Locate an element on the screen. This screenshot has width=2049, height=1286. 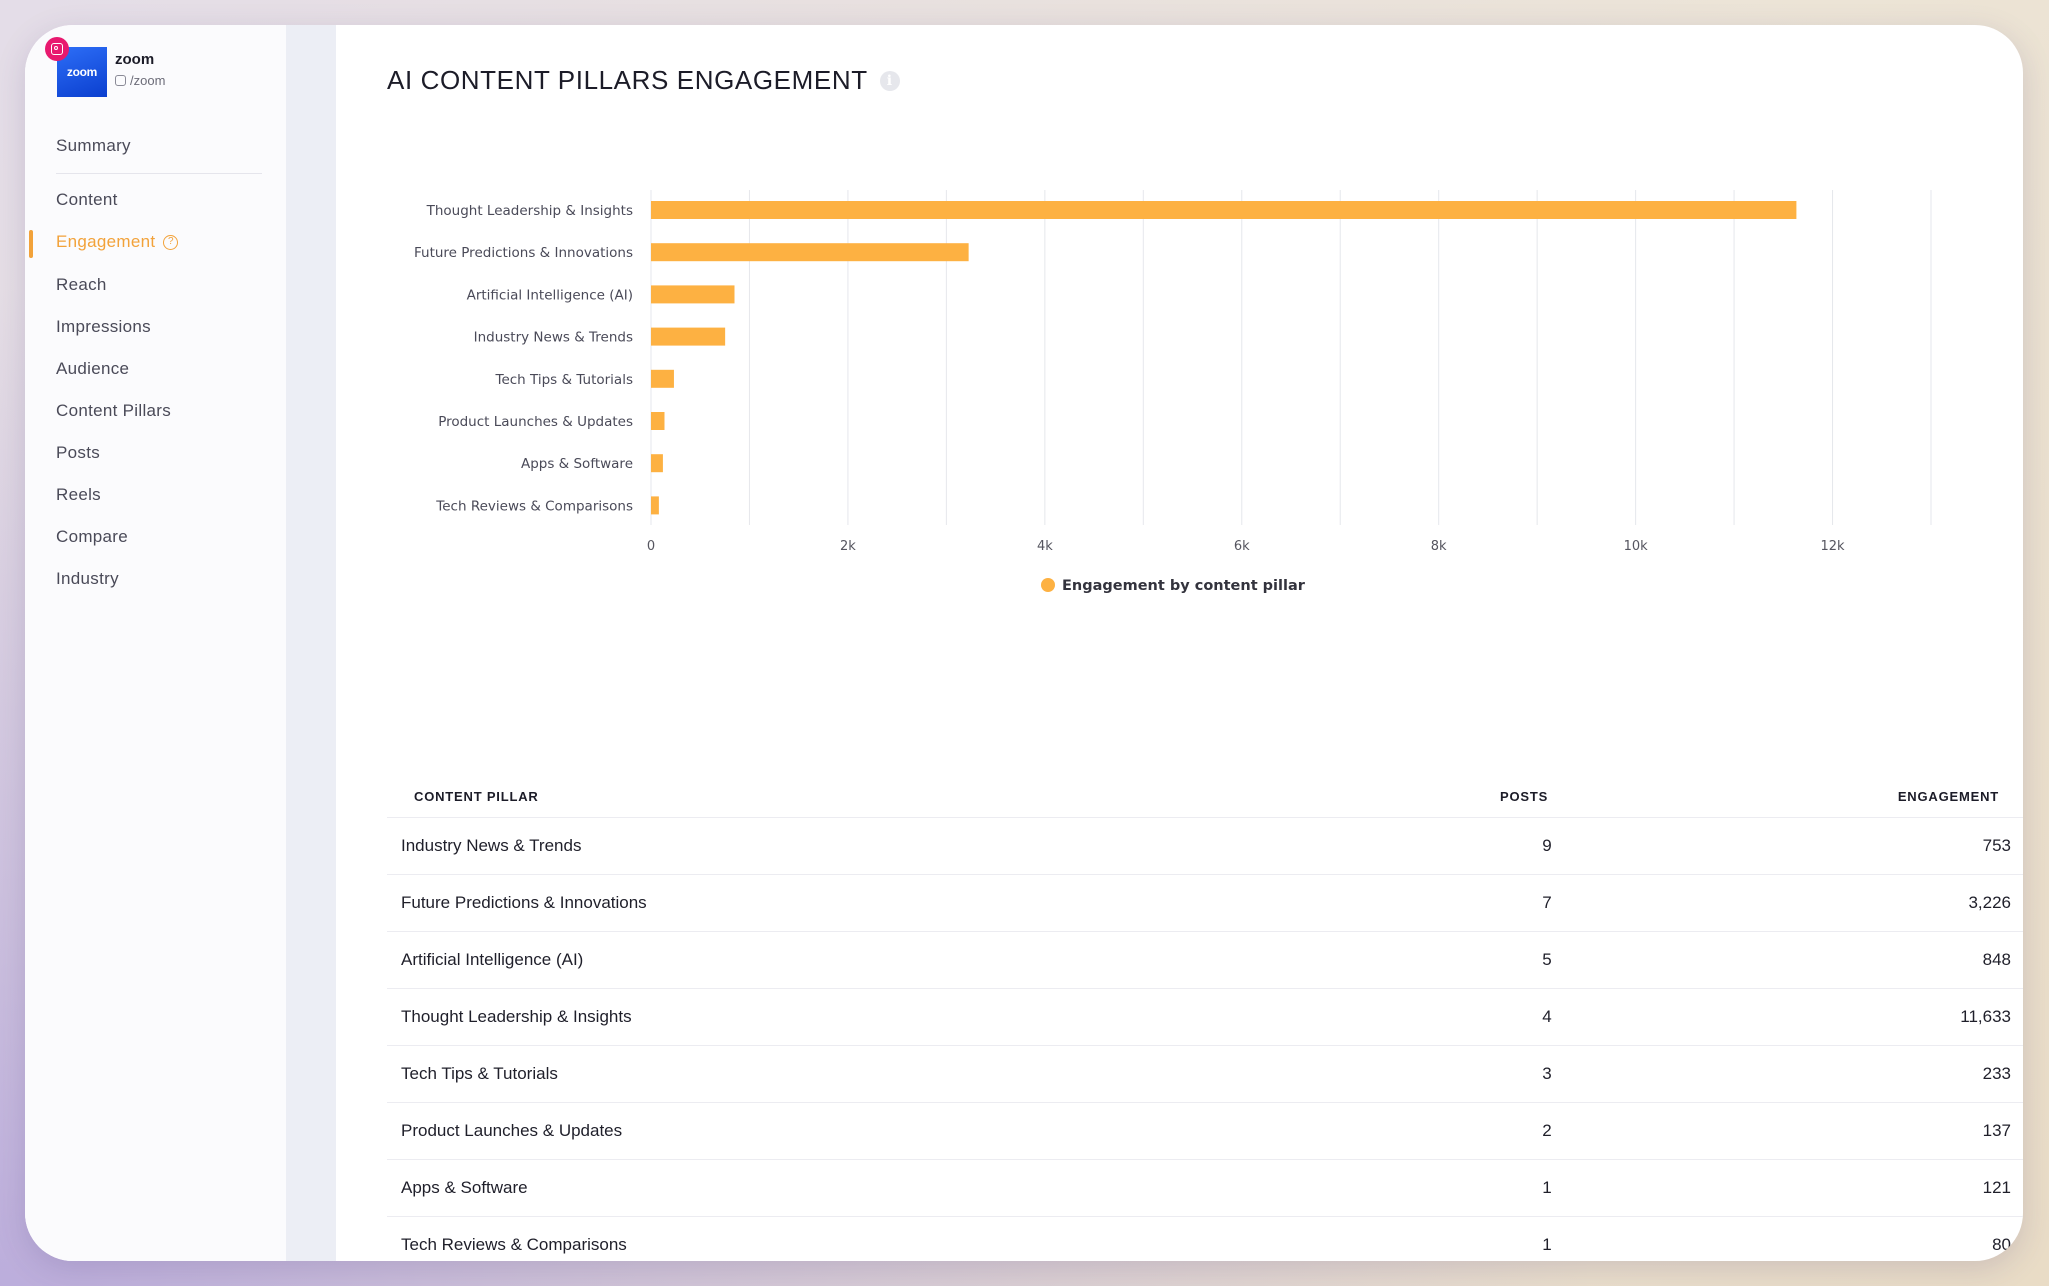
sidebar-item-label: Reach is located at coordinates (81, 284).